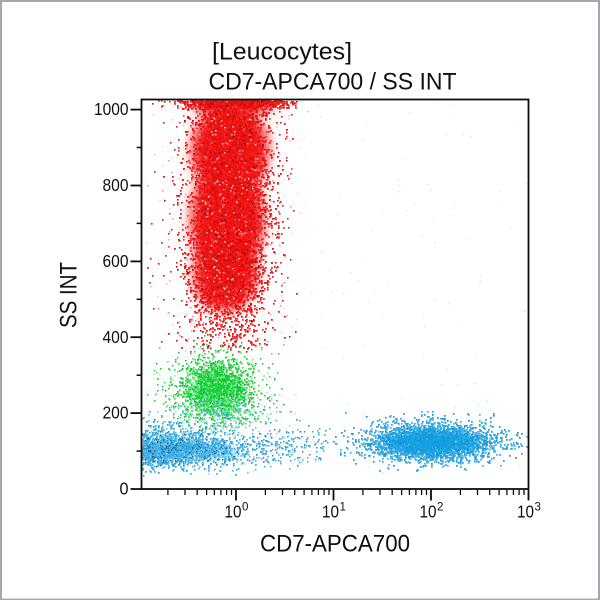  What do you see at coordinates (116, 185) in the screenshot?
I see `svg-text: 800` at bounding box center [116, 185].